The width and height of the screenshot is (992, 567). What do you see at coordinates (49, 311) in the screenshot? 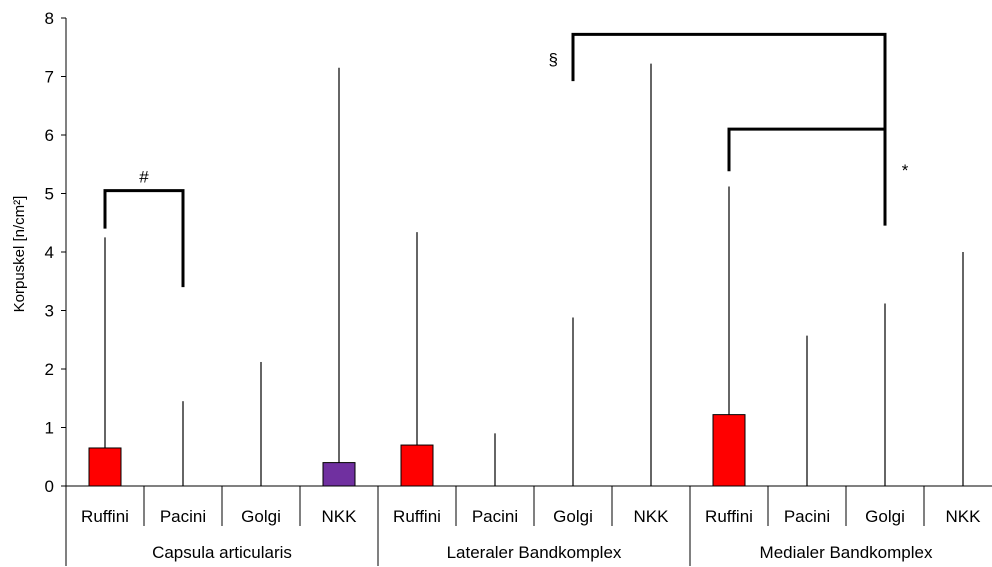
I see `y-tick-label: 3` at bounding box center [49, 311].